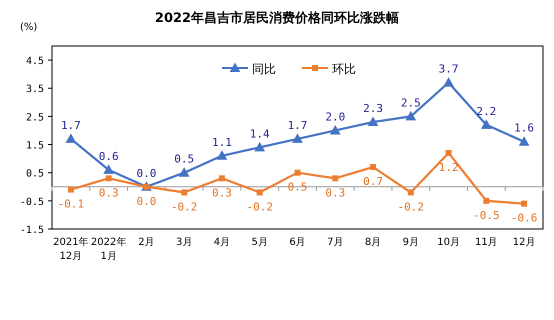  What do you see at coordinates (184, 242) in the screenshot?
I see `x-tick-label: 3月` at bounding box center [184, 242].